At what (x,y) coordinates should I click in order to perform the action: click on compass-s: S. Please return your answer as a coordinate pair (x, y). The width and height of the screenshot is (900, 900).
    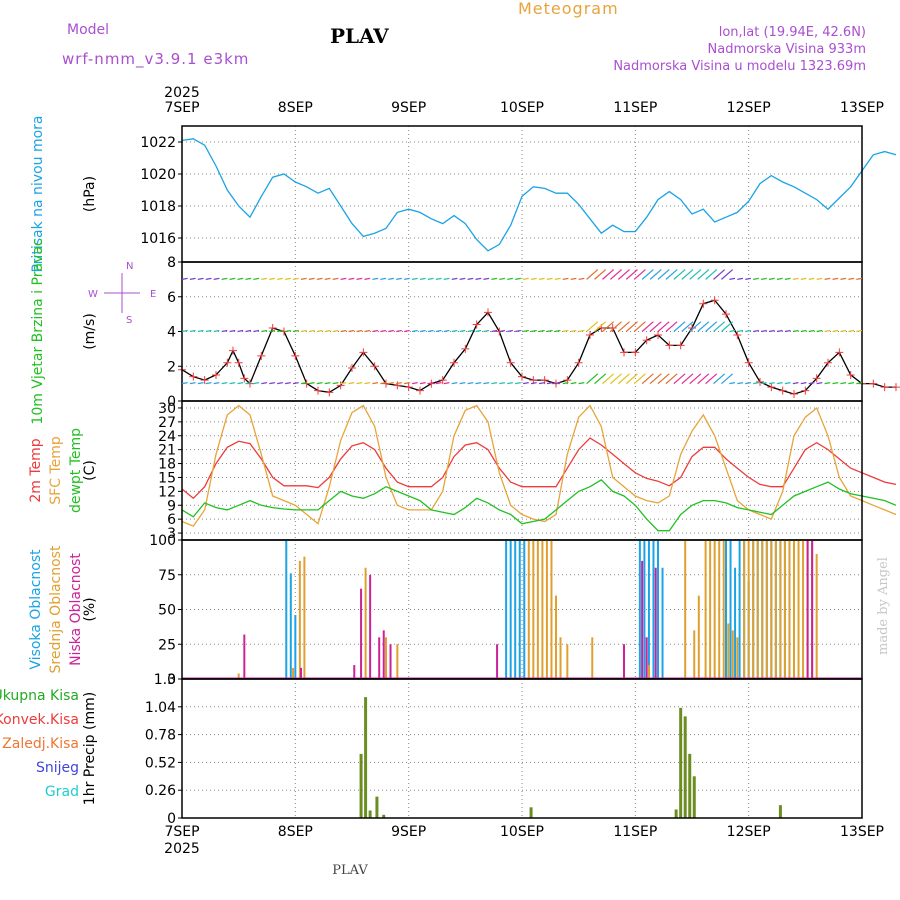
    Looking at the image, I should click on (129, 320).